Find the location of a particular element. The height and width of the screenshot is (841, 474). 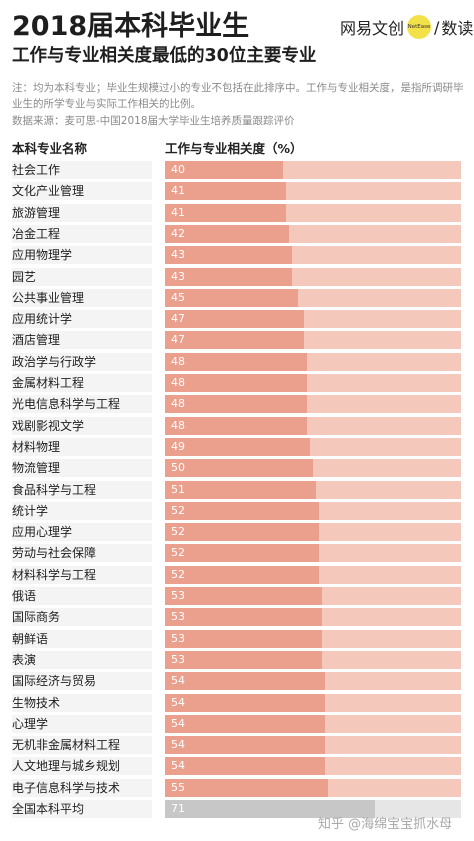

bar-track: 45 is located at coordinates (313, 297).